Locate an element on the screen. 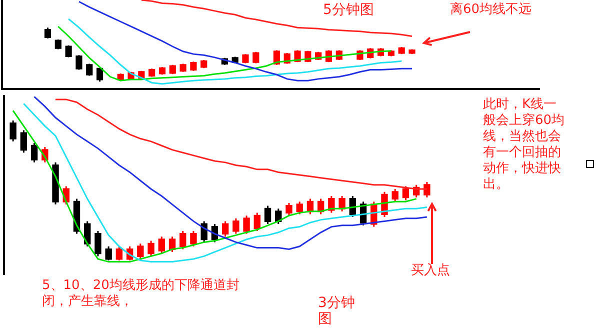 This screenshot has height=328, width=597. text: 离60均线不远 is located at coordinates (491, 10).